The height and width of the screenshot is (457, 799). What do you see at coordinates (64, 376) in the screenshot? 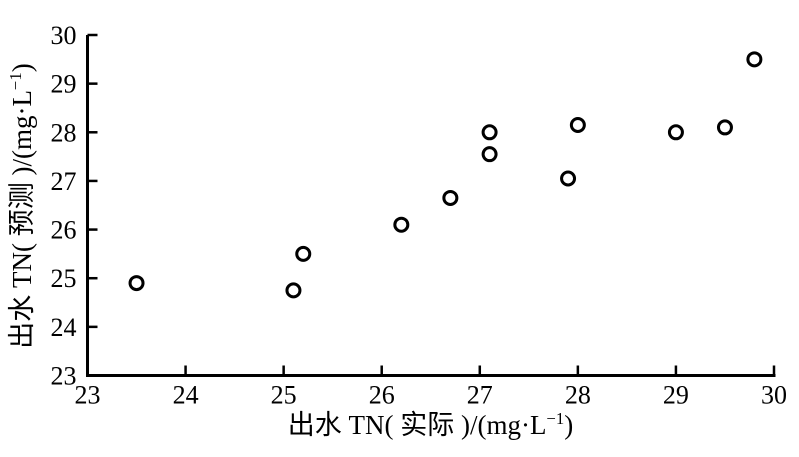
I see `y-tick-label: 23` at bounding box center [64, 376].